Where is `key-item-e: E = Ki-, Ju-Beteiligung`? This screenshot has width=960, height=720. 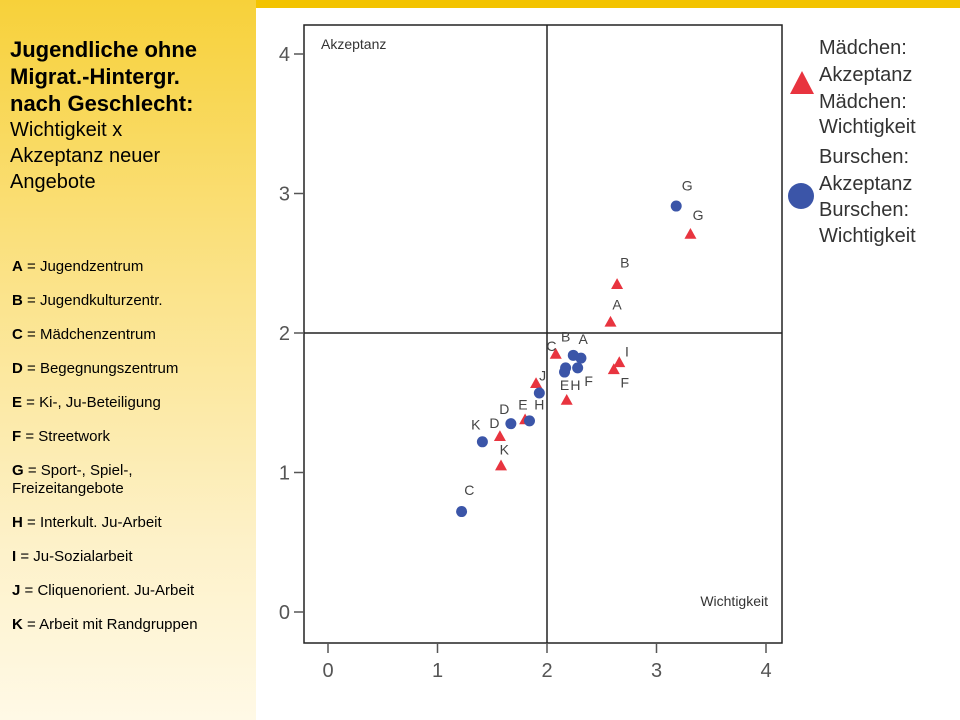
key-item-e: E = Ki-, Ju-Beteiligung is located at coordinates (86, 402).